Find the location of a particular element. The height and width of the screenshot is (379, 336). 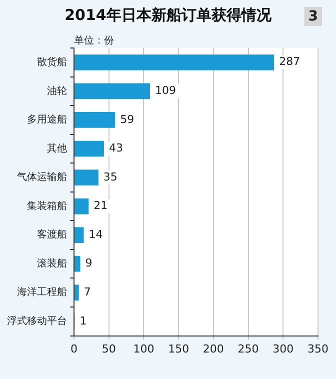

y-tick-label: 其他 is located at coordinates (57, 148).